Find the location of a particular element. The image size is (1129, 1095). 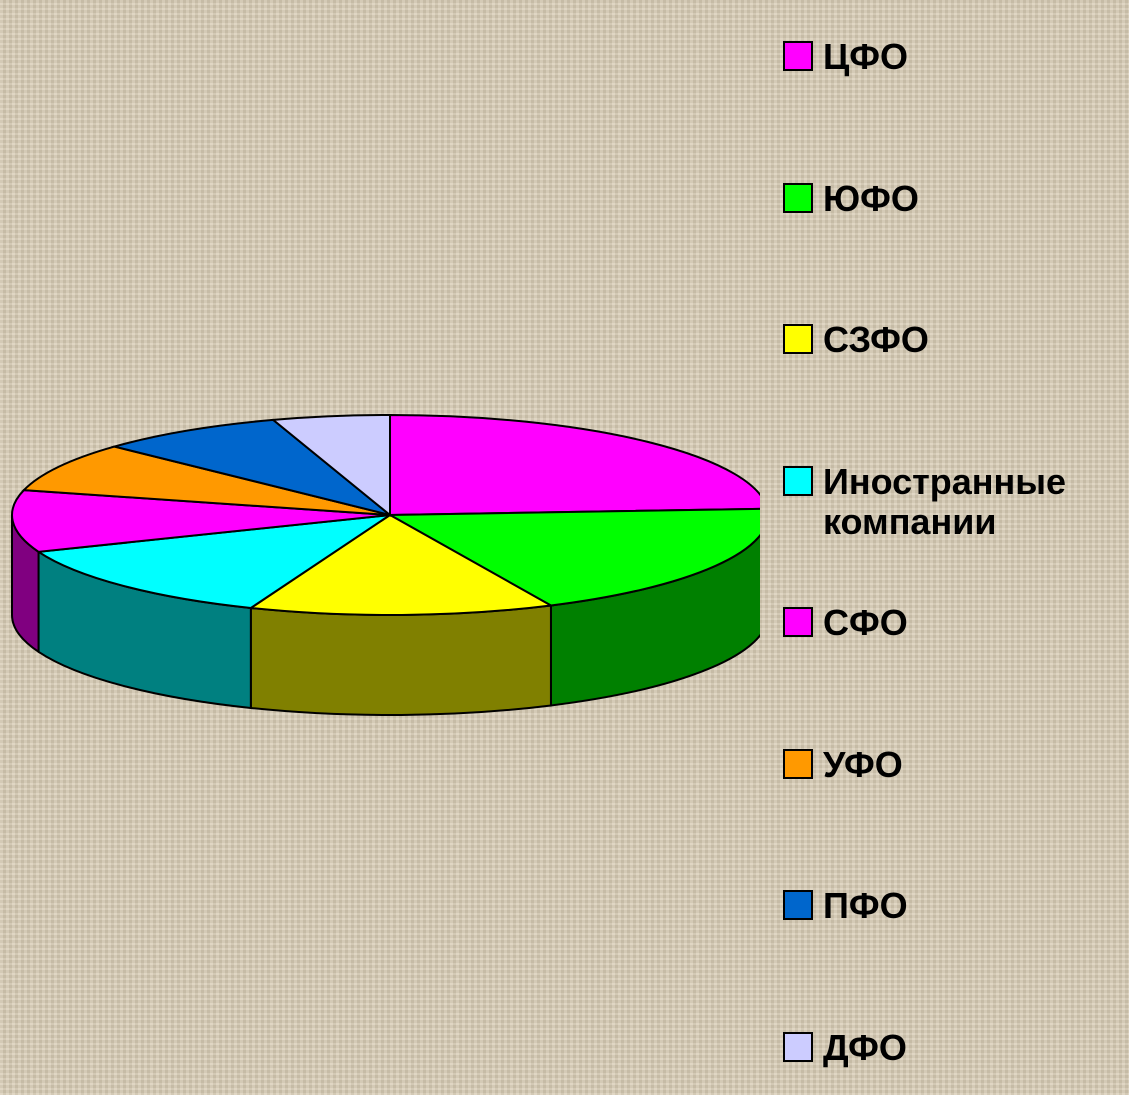

legend-label: СФО is located at coordinates (865, 622).